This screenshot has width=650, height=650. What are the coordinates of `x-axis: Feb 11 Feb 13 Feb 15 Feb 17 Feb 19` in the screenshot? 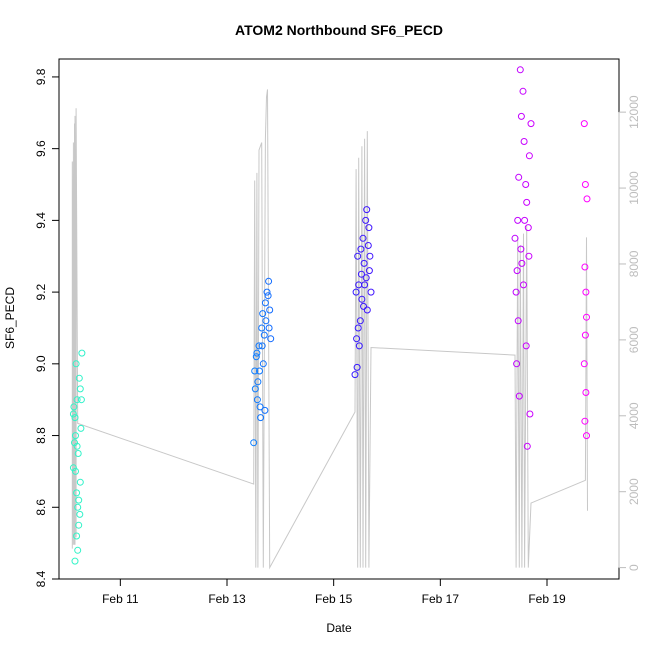 It's located at (334, 592).